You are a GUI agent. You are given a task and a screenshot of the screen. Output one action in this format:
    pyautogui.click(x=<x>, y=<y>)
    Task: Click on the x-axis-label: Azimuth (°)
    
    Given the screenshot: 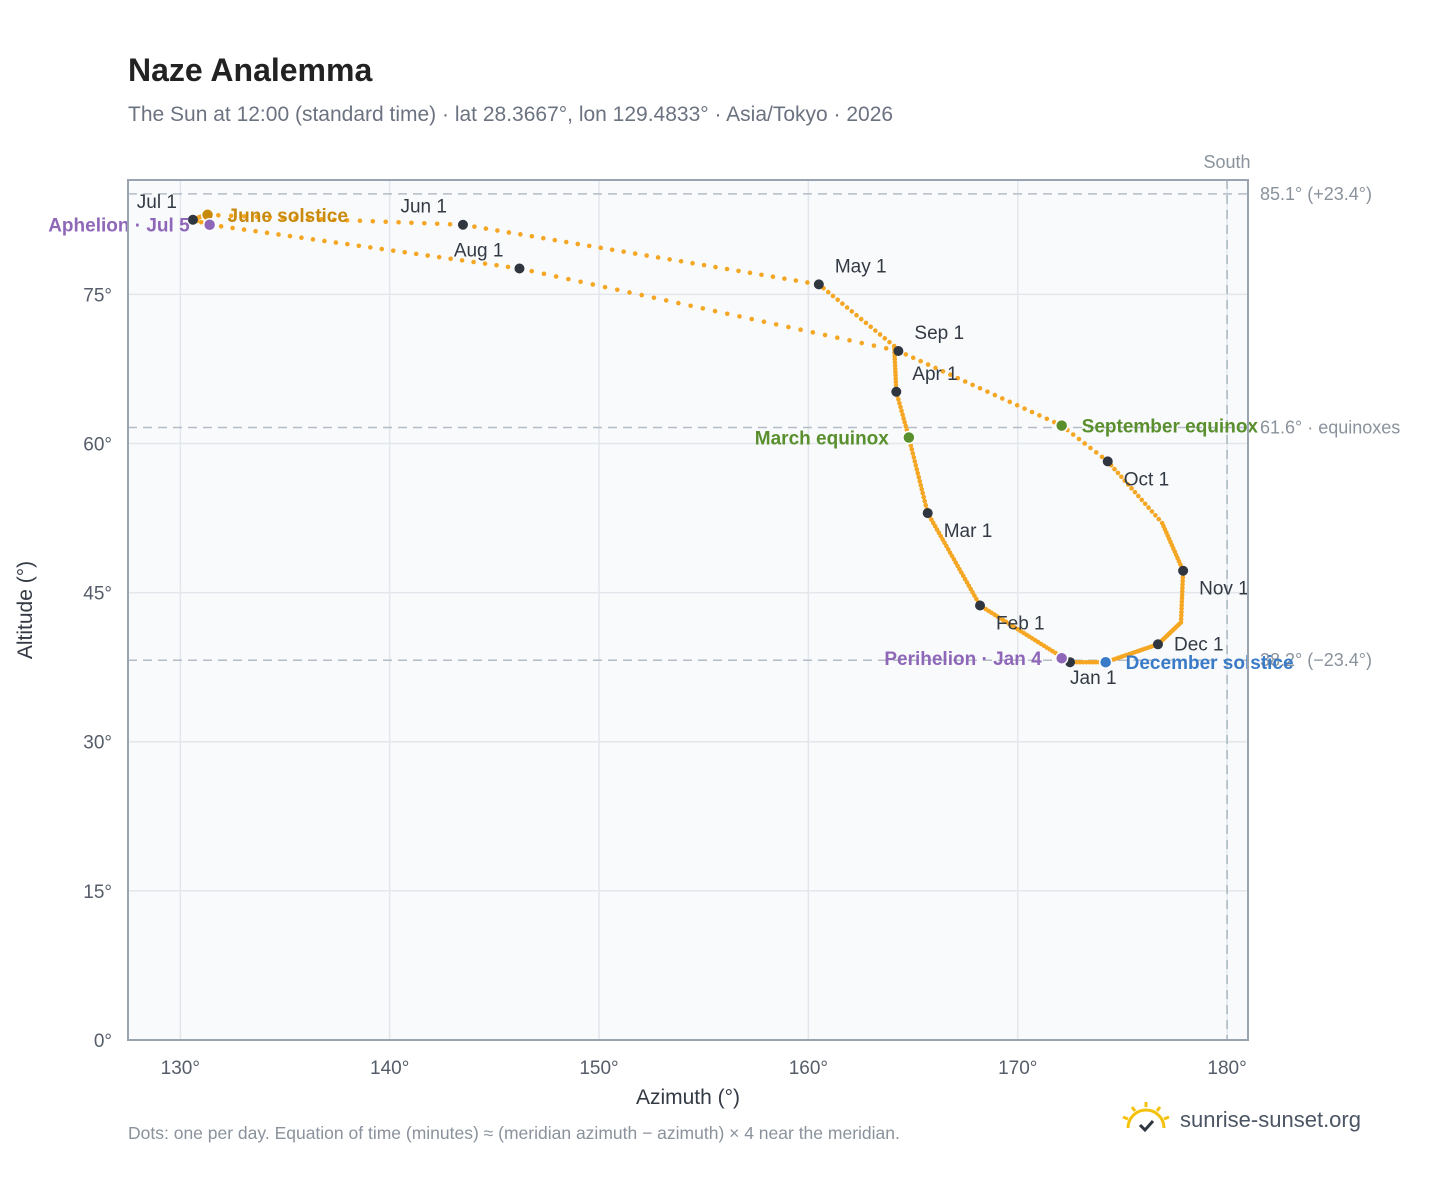 What is the action you would take?
    pyautogui.click(x=688, y=1097)
    